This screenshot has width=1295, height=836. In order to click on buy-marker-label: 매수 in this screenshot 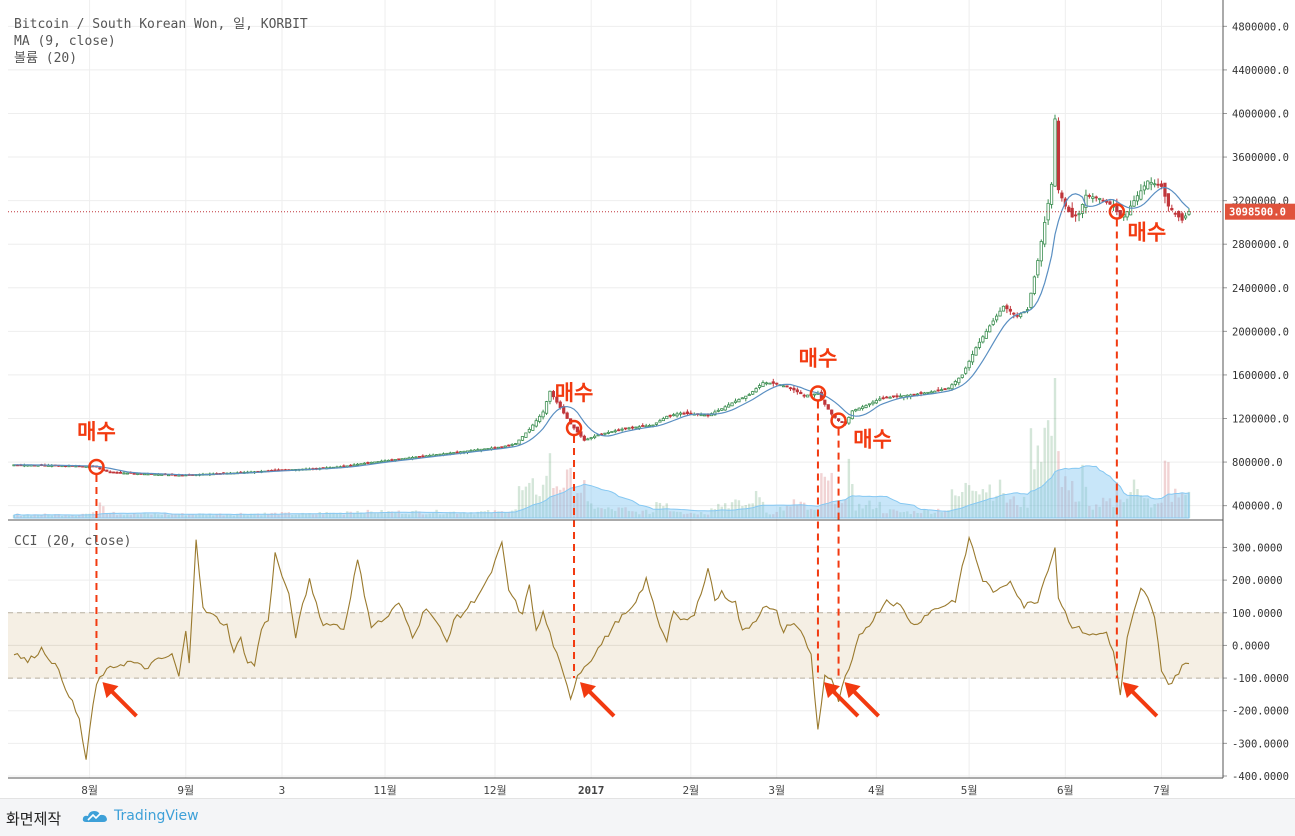, I will do `click(574, 393)`.